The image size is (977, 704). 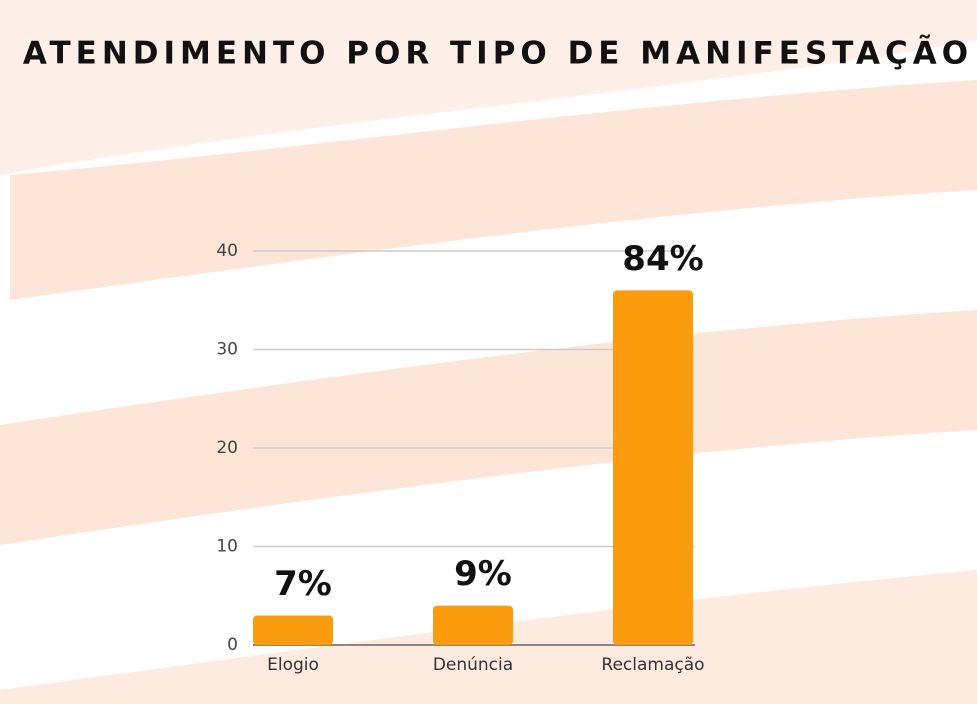 I want to click on data-label: 9%, so click(x=483, y=574).